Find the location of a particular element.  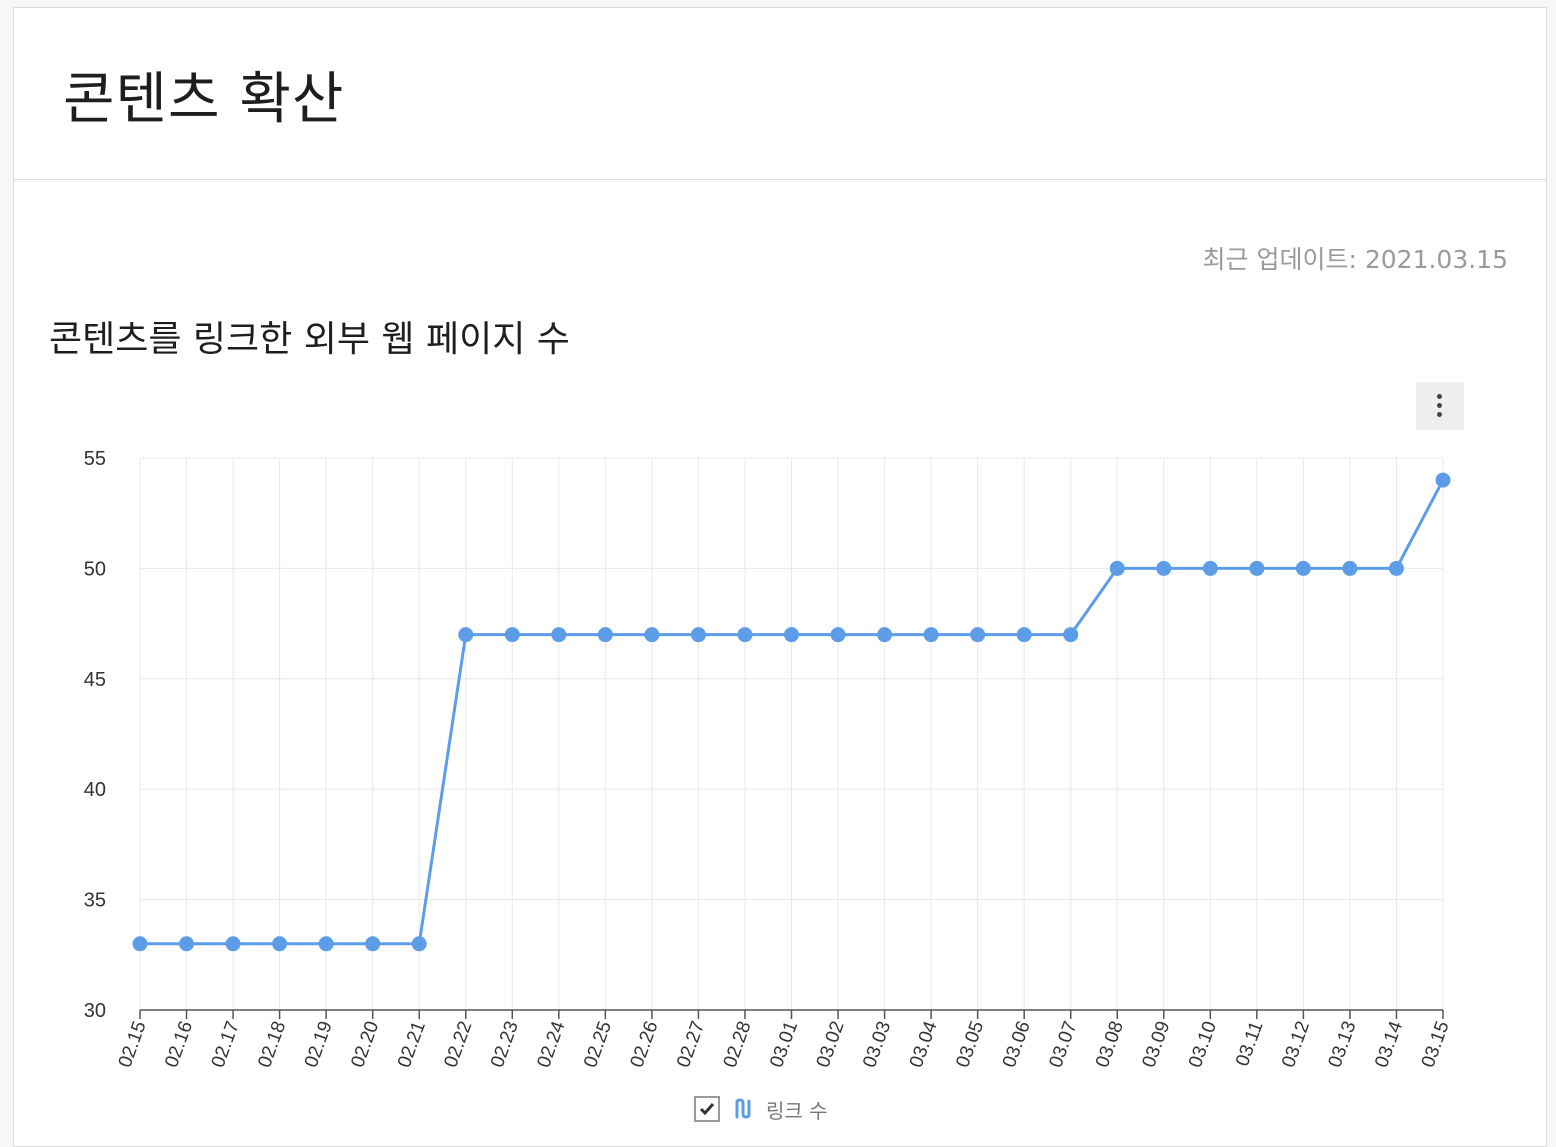

page-title: 콘텐츠 확산 is located at coordinates (204, 99).